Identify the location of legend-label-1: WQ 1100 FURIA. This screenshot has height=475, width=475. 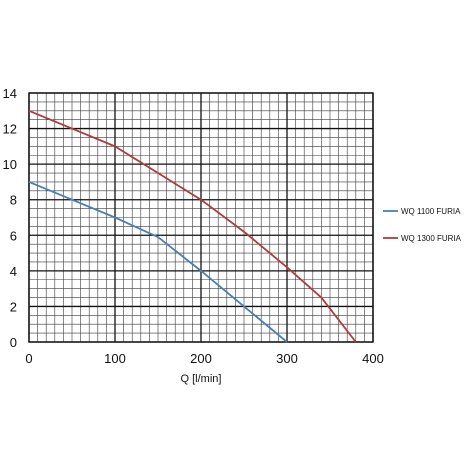
(431, 211).